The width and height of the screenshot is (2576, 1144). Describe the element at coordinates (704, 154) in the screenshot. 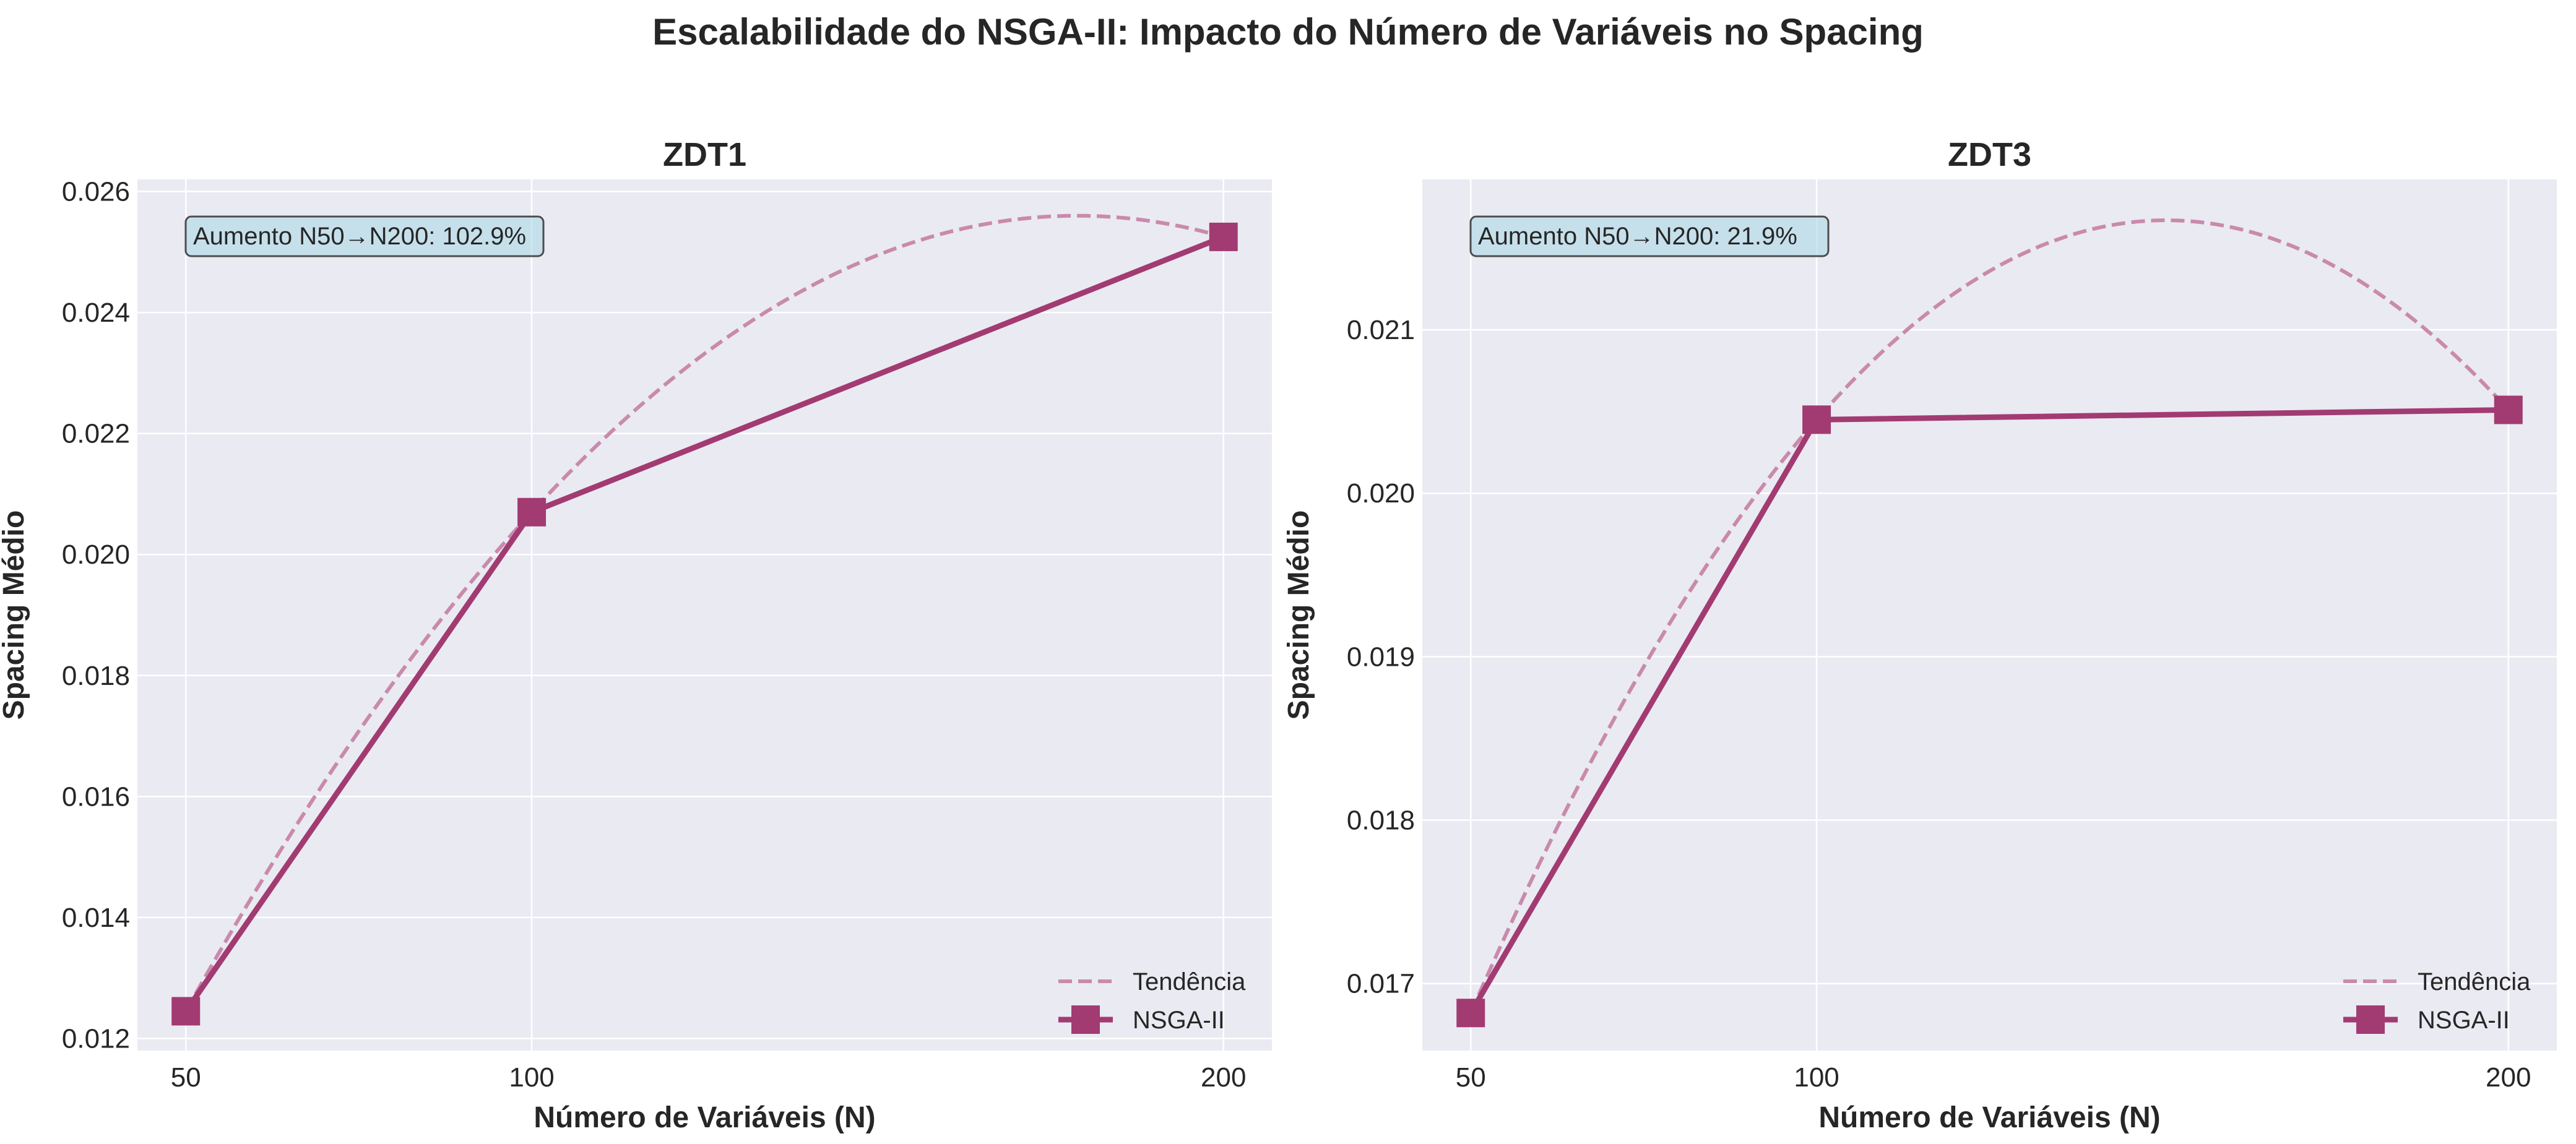

I see `chart-title: ZDT1` at that location.